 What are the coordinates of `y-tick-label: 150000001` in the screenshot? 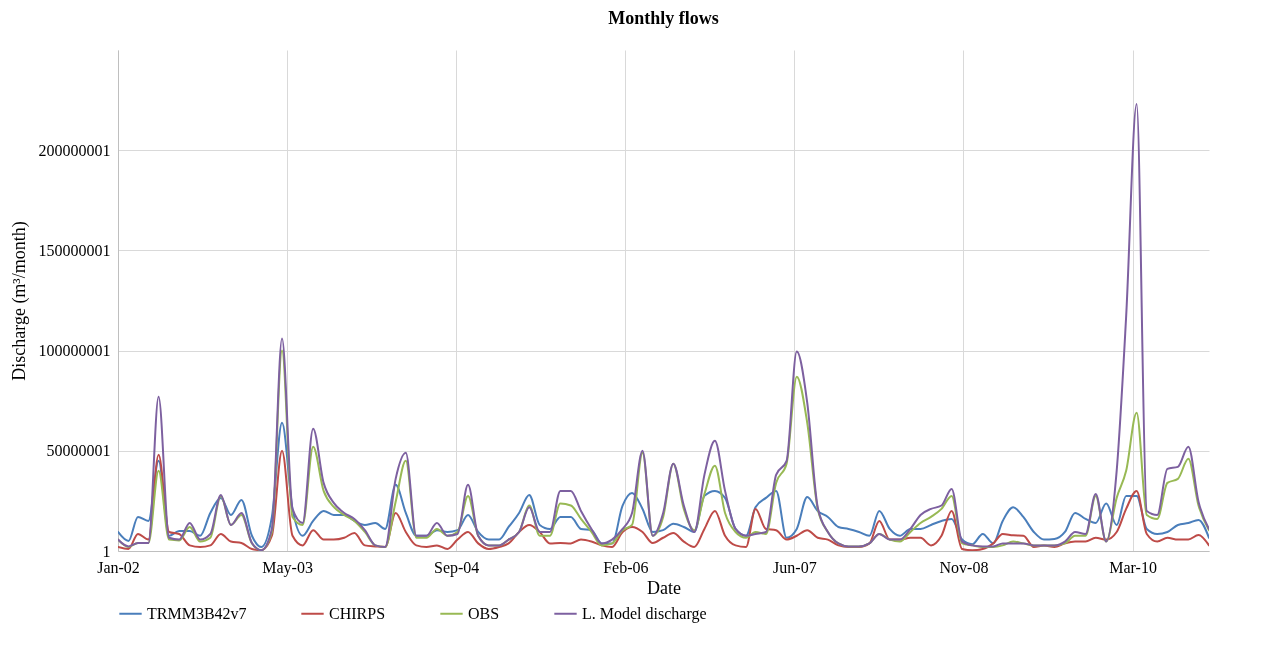 It's located at (74, 250).